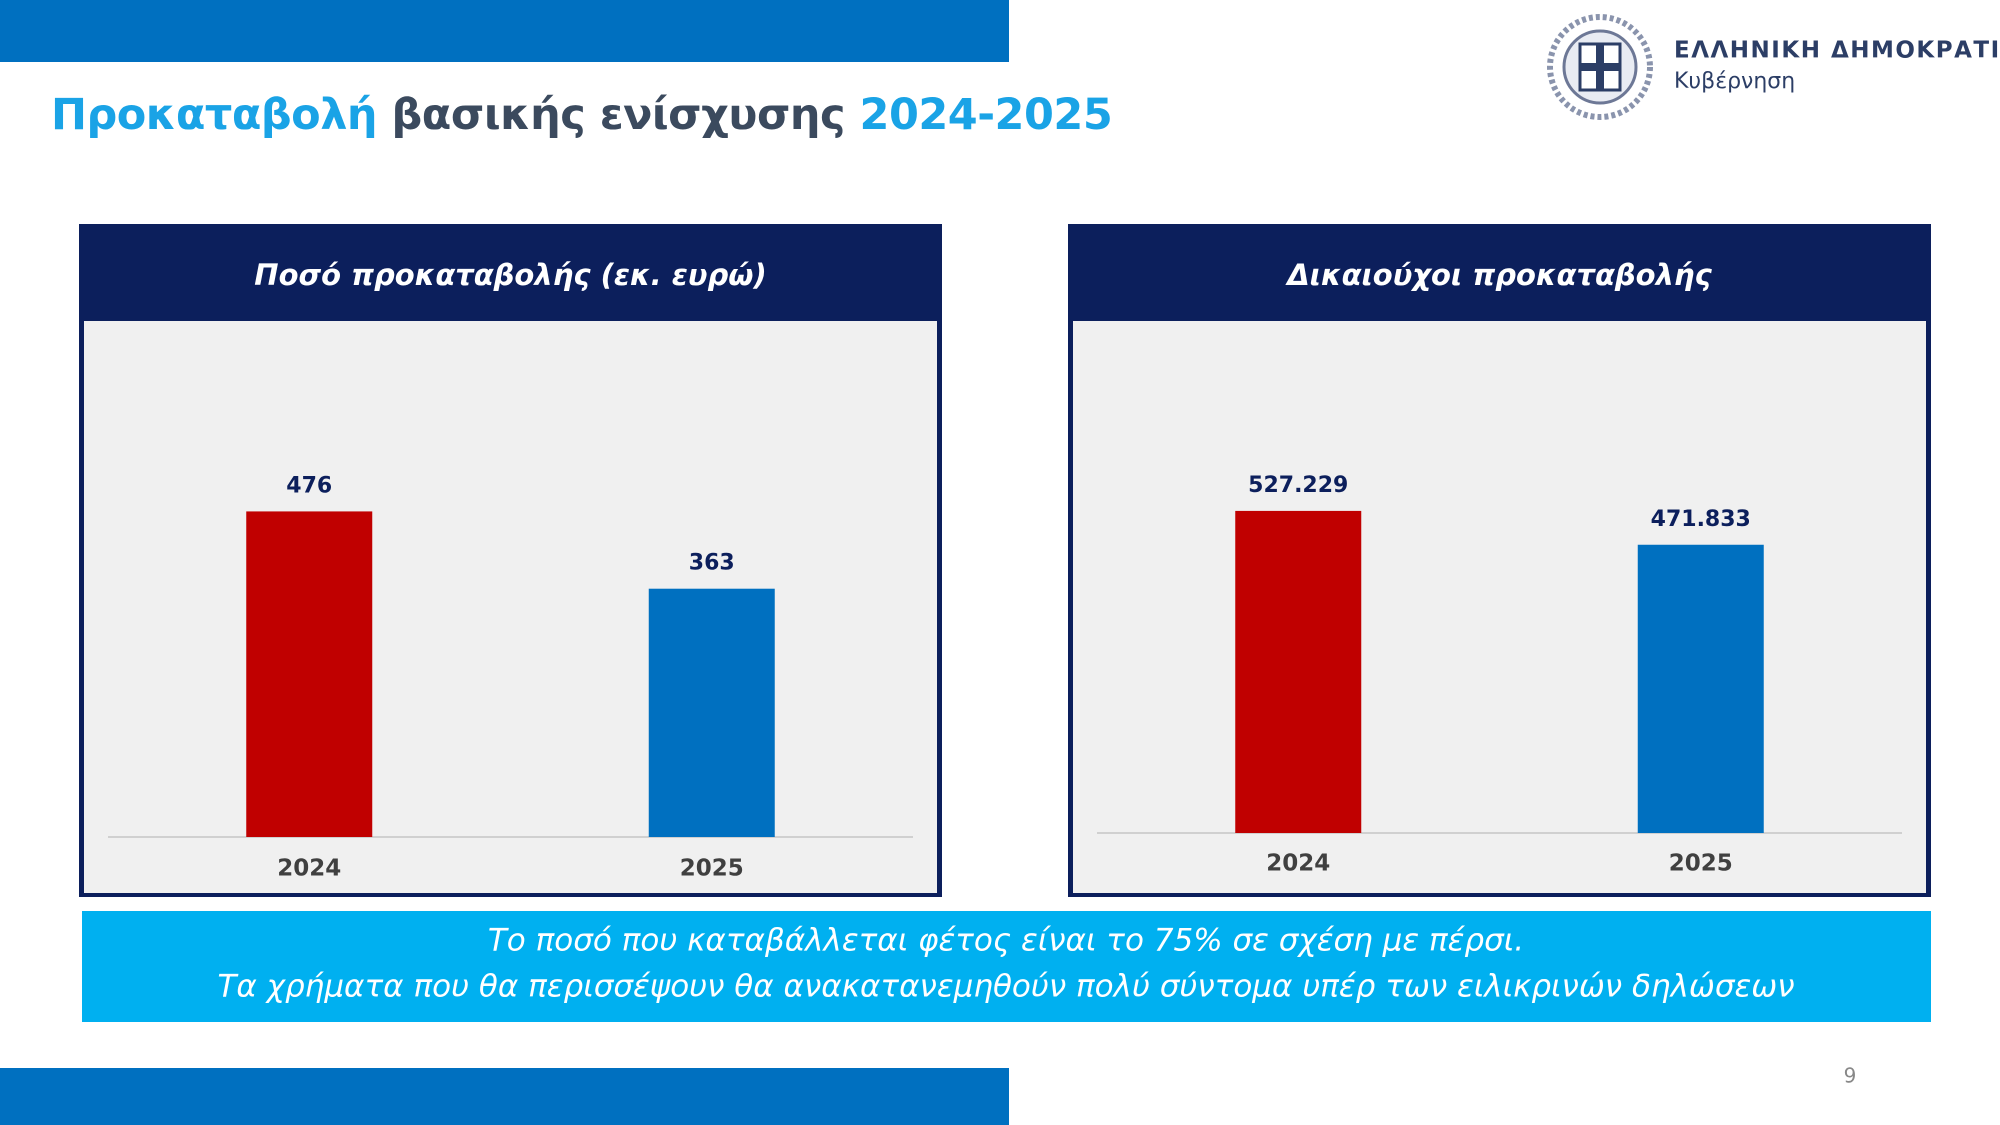  I want to click on page-number: 9, so click(1850, 1076).